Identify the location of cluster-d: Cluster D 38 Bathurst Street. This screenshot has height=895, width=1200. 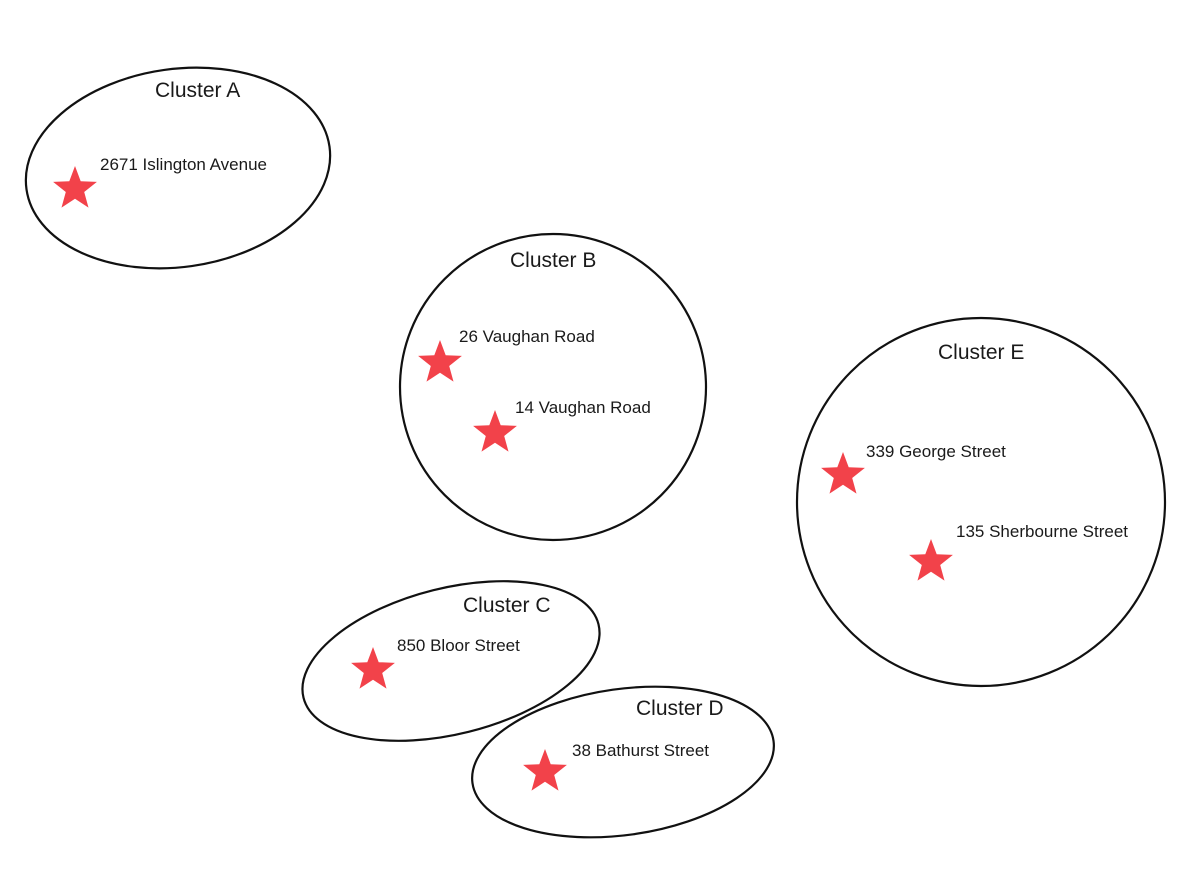
(623, 762).